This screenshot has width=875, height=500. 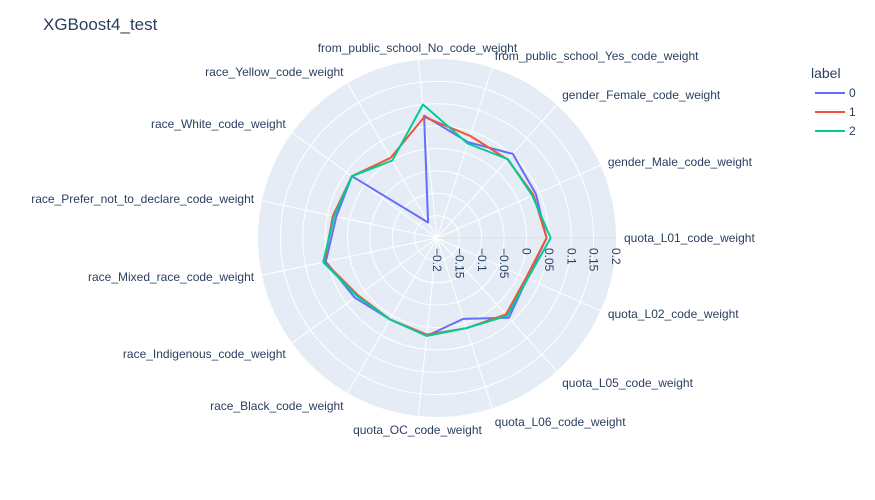 I want to click on angular-axis-label: from_public_school_No_code_weight, so click(x=418, y=48).